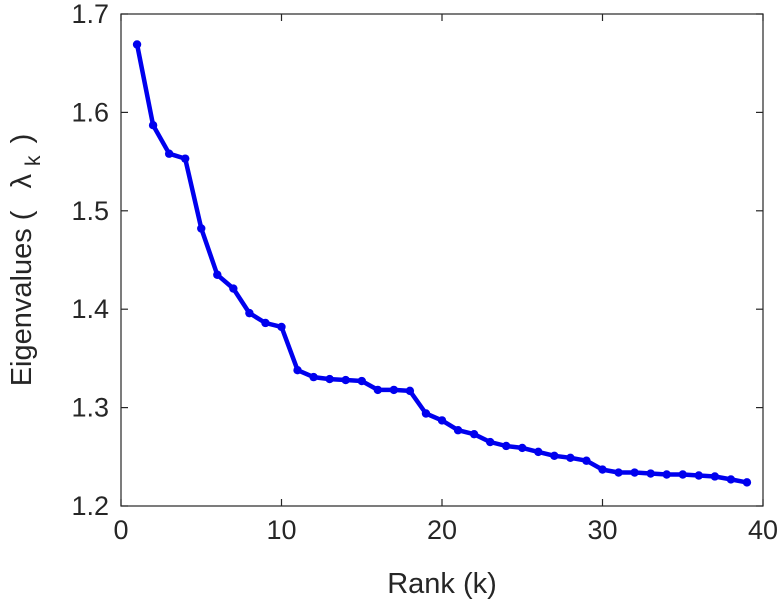  Describe the element at coordinates (763, 530) in the screenshot. I see `x-tick-label: 40` at that location.